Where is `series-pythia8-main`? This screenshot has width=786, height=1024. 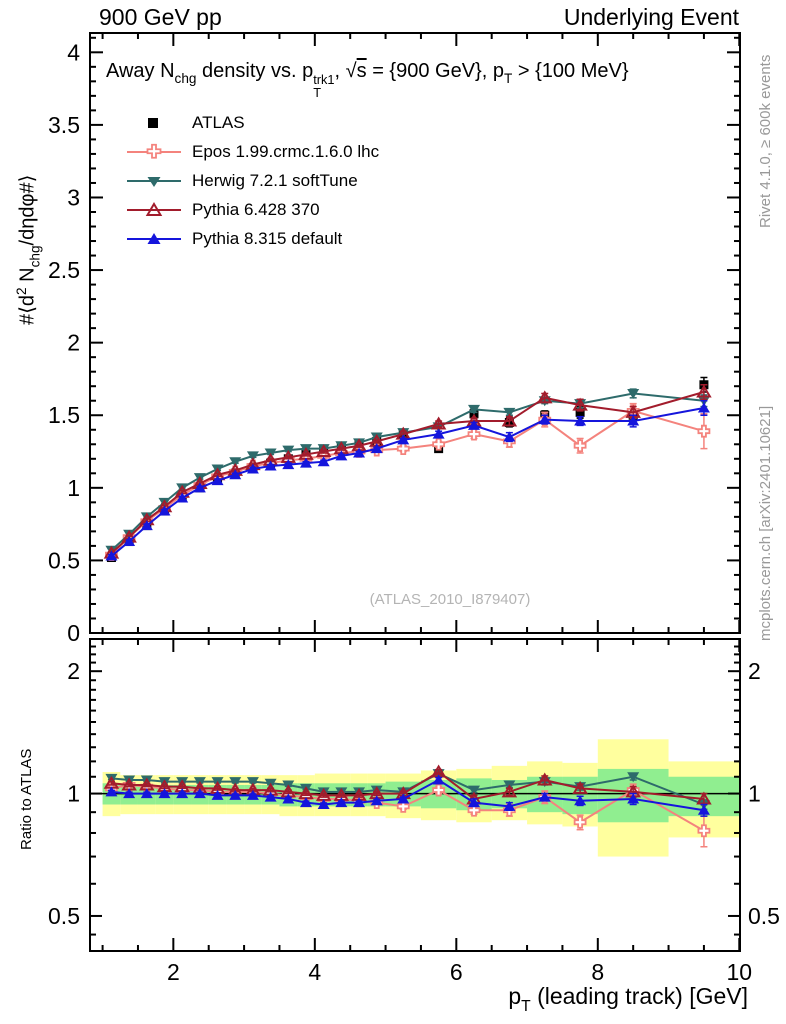 series-pythia8-main is located at coordinates (407, 480).